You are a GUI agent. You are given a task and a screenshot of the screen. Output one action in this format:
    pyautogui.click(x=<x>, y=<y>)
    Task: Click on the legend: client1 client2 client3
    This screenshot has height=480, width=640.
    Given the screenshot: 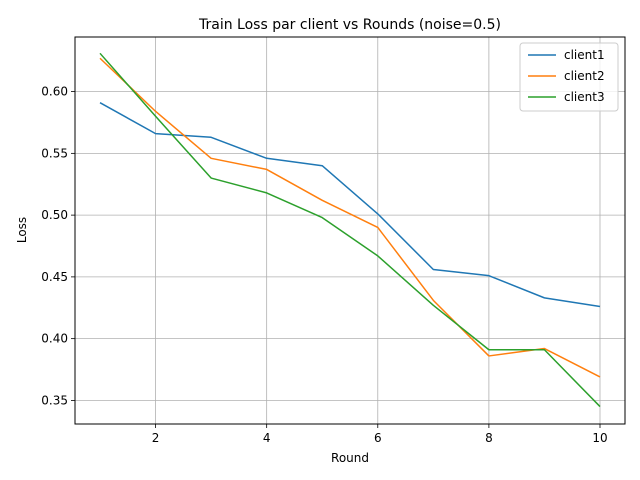 What is the action you would take?
    pyautogui.click(x=569, y=77)
    